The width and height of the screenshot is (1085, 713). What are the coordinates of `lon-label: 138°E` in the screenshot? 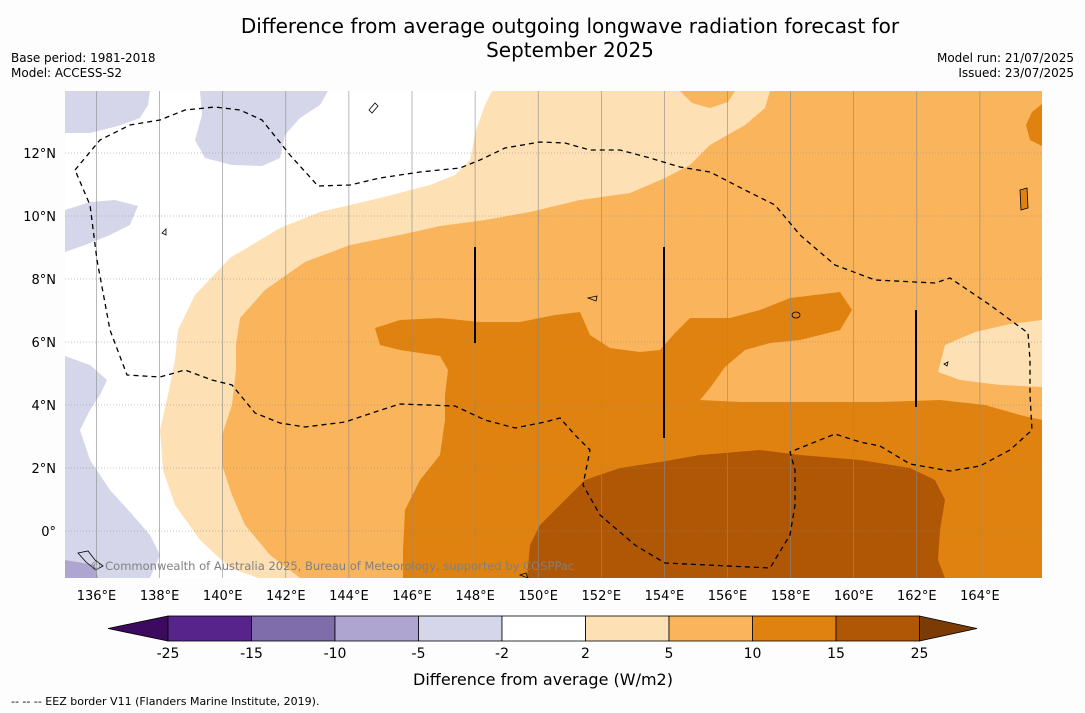 It's located at (160, 596).